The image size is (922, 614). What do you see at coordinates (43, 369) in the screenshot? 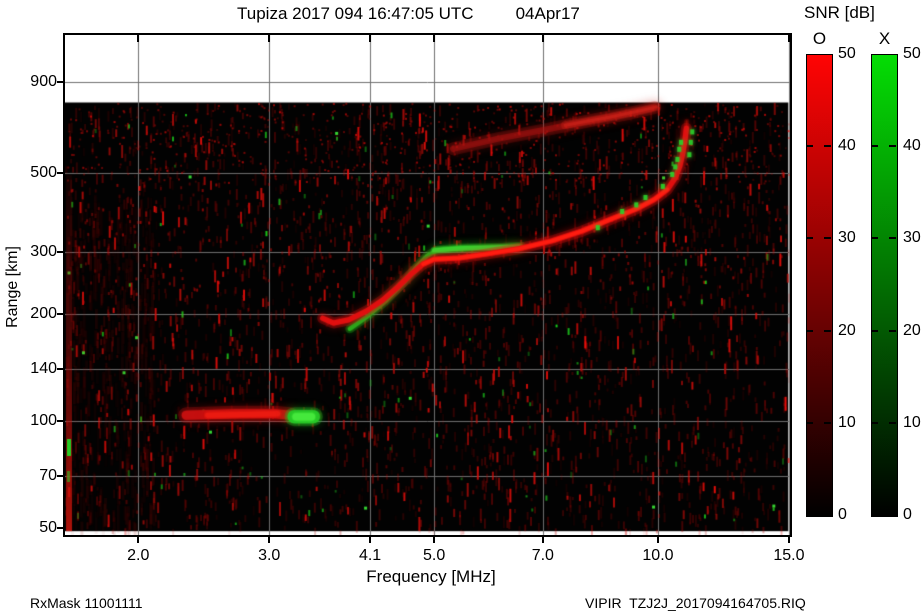
I see `y-tick-label: 140` at bounding box center [43, 369].